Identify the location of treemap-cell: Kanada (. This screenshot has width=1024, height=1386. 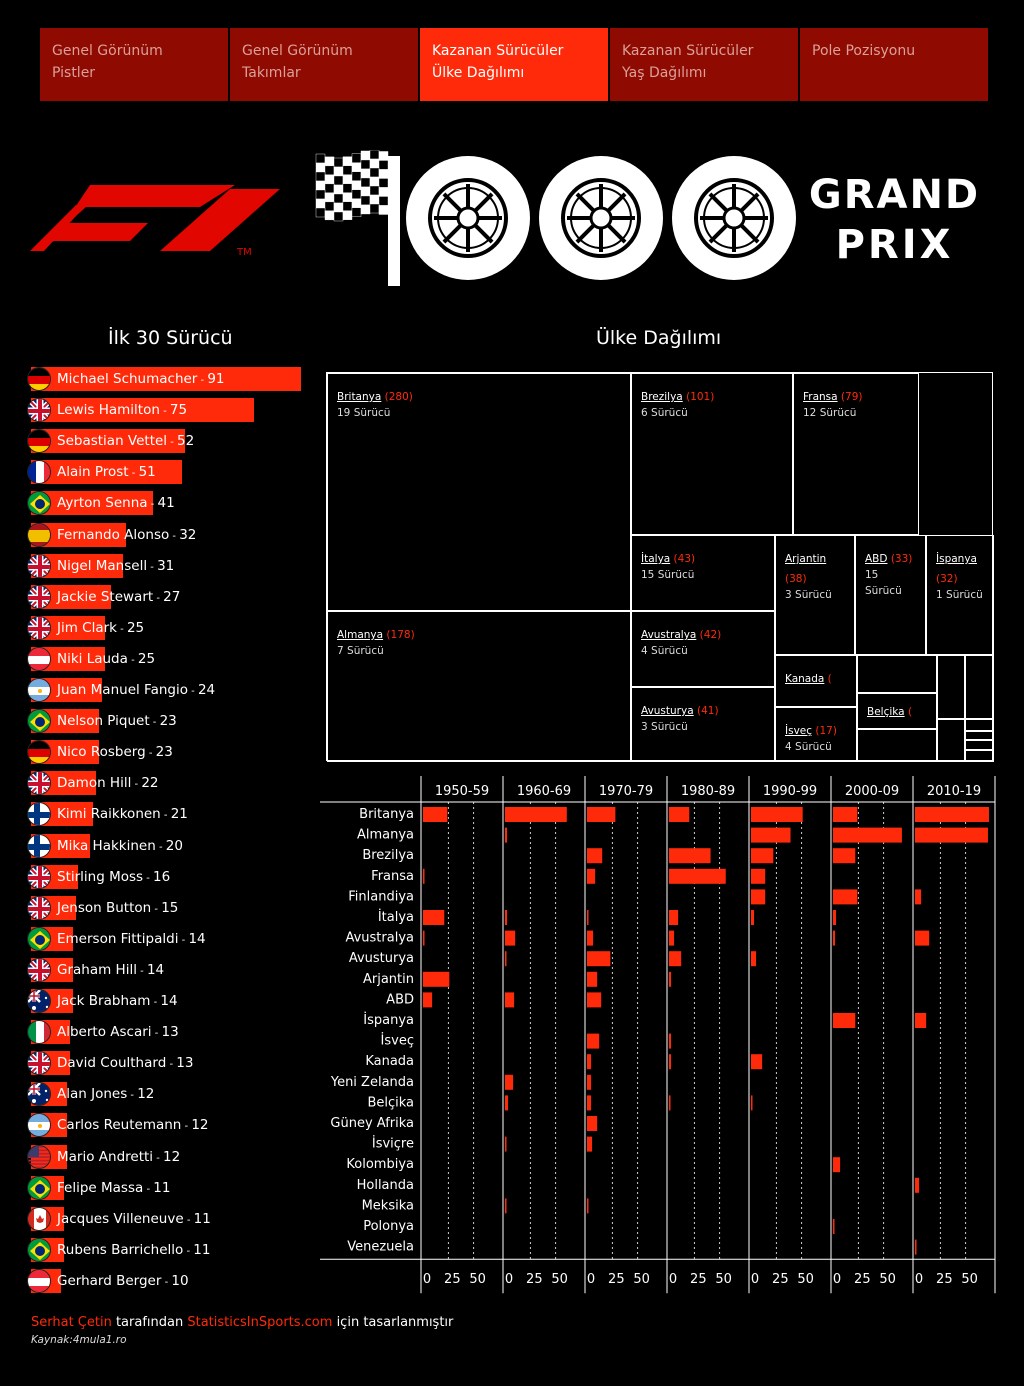
(816, 681).